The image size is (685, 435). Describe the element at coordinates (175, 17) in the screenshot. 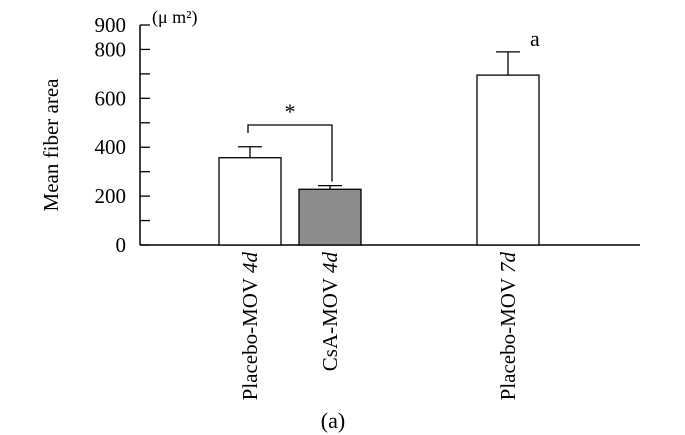

I see `unit-label: (μ m²)` at that location.